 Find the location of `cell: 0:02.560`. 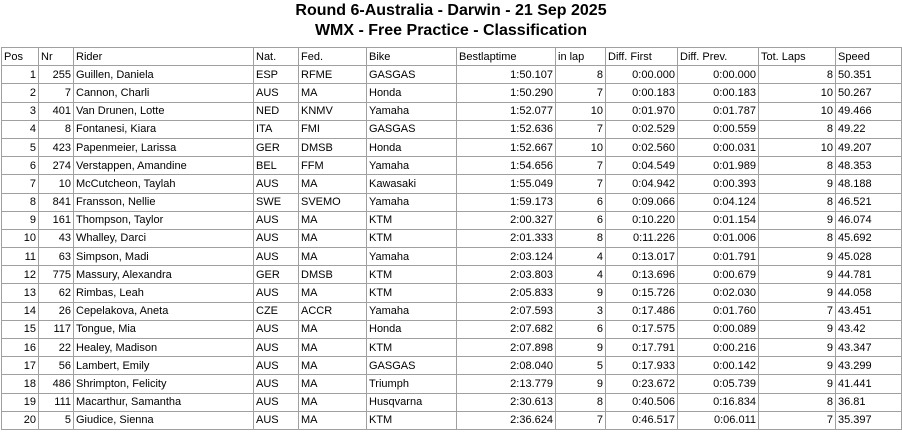

cell: 0:02.560 is located at coordinates (641, 147).